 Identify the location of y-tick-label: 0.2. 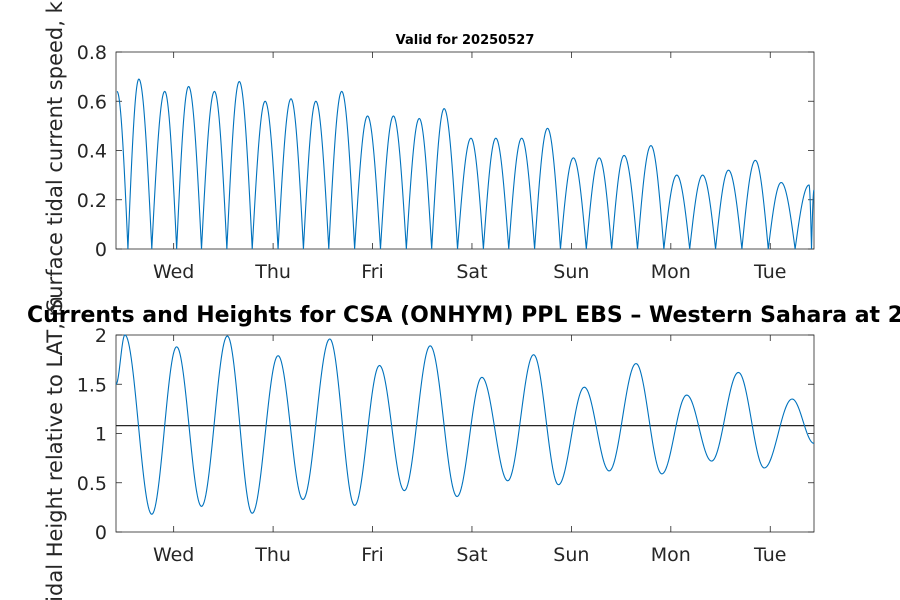
(92, 201).